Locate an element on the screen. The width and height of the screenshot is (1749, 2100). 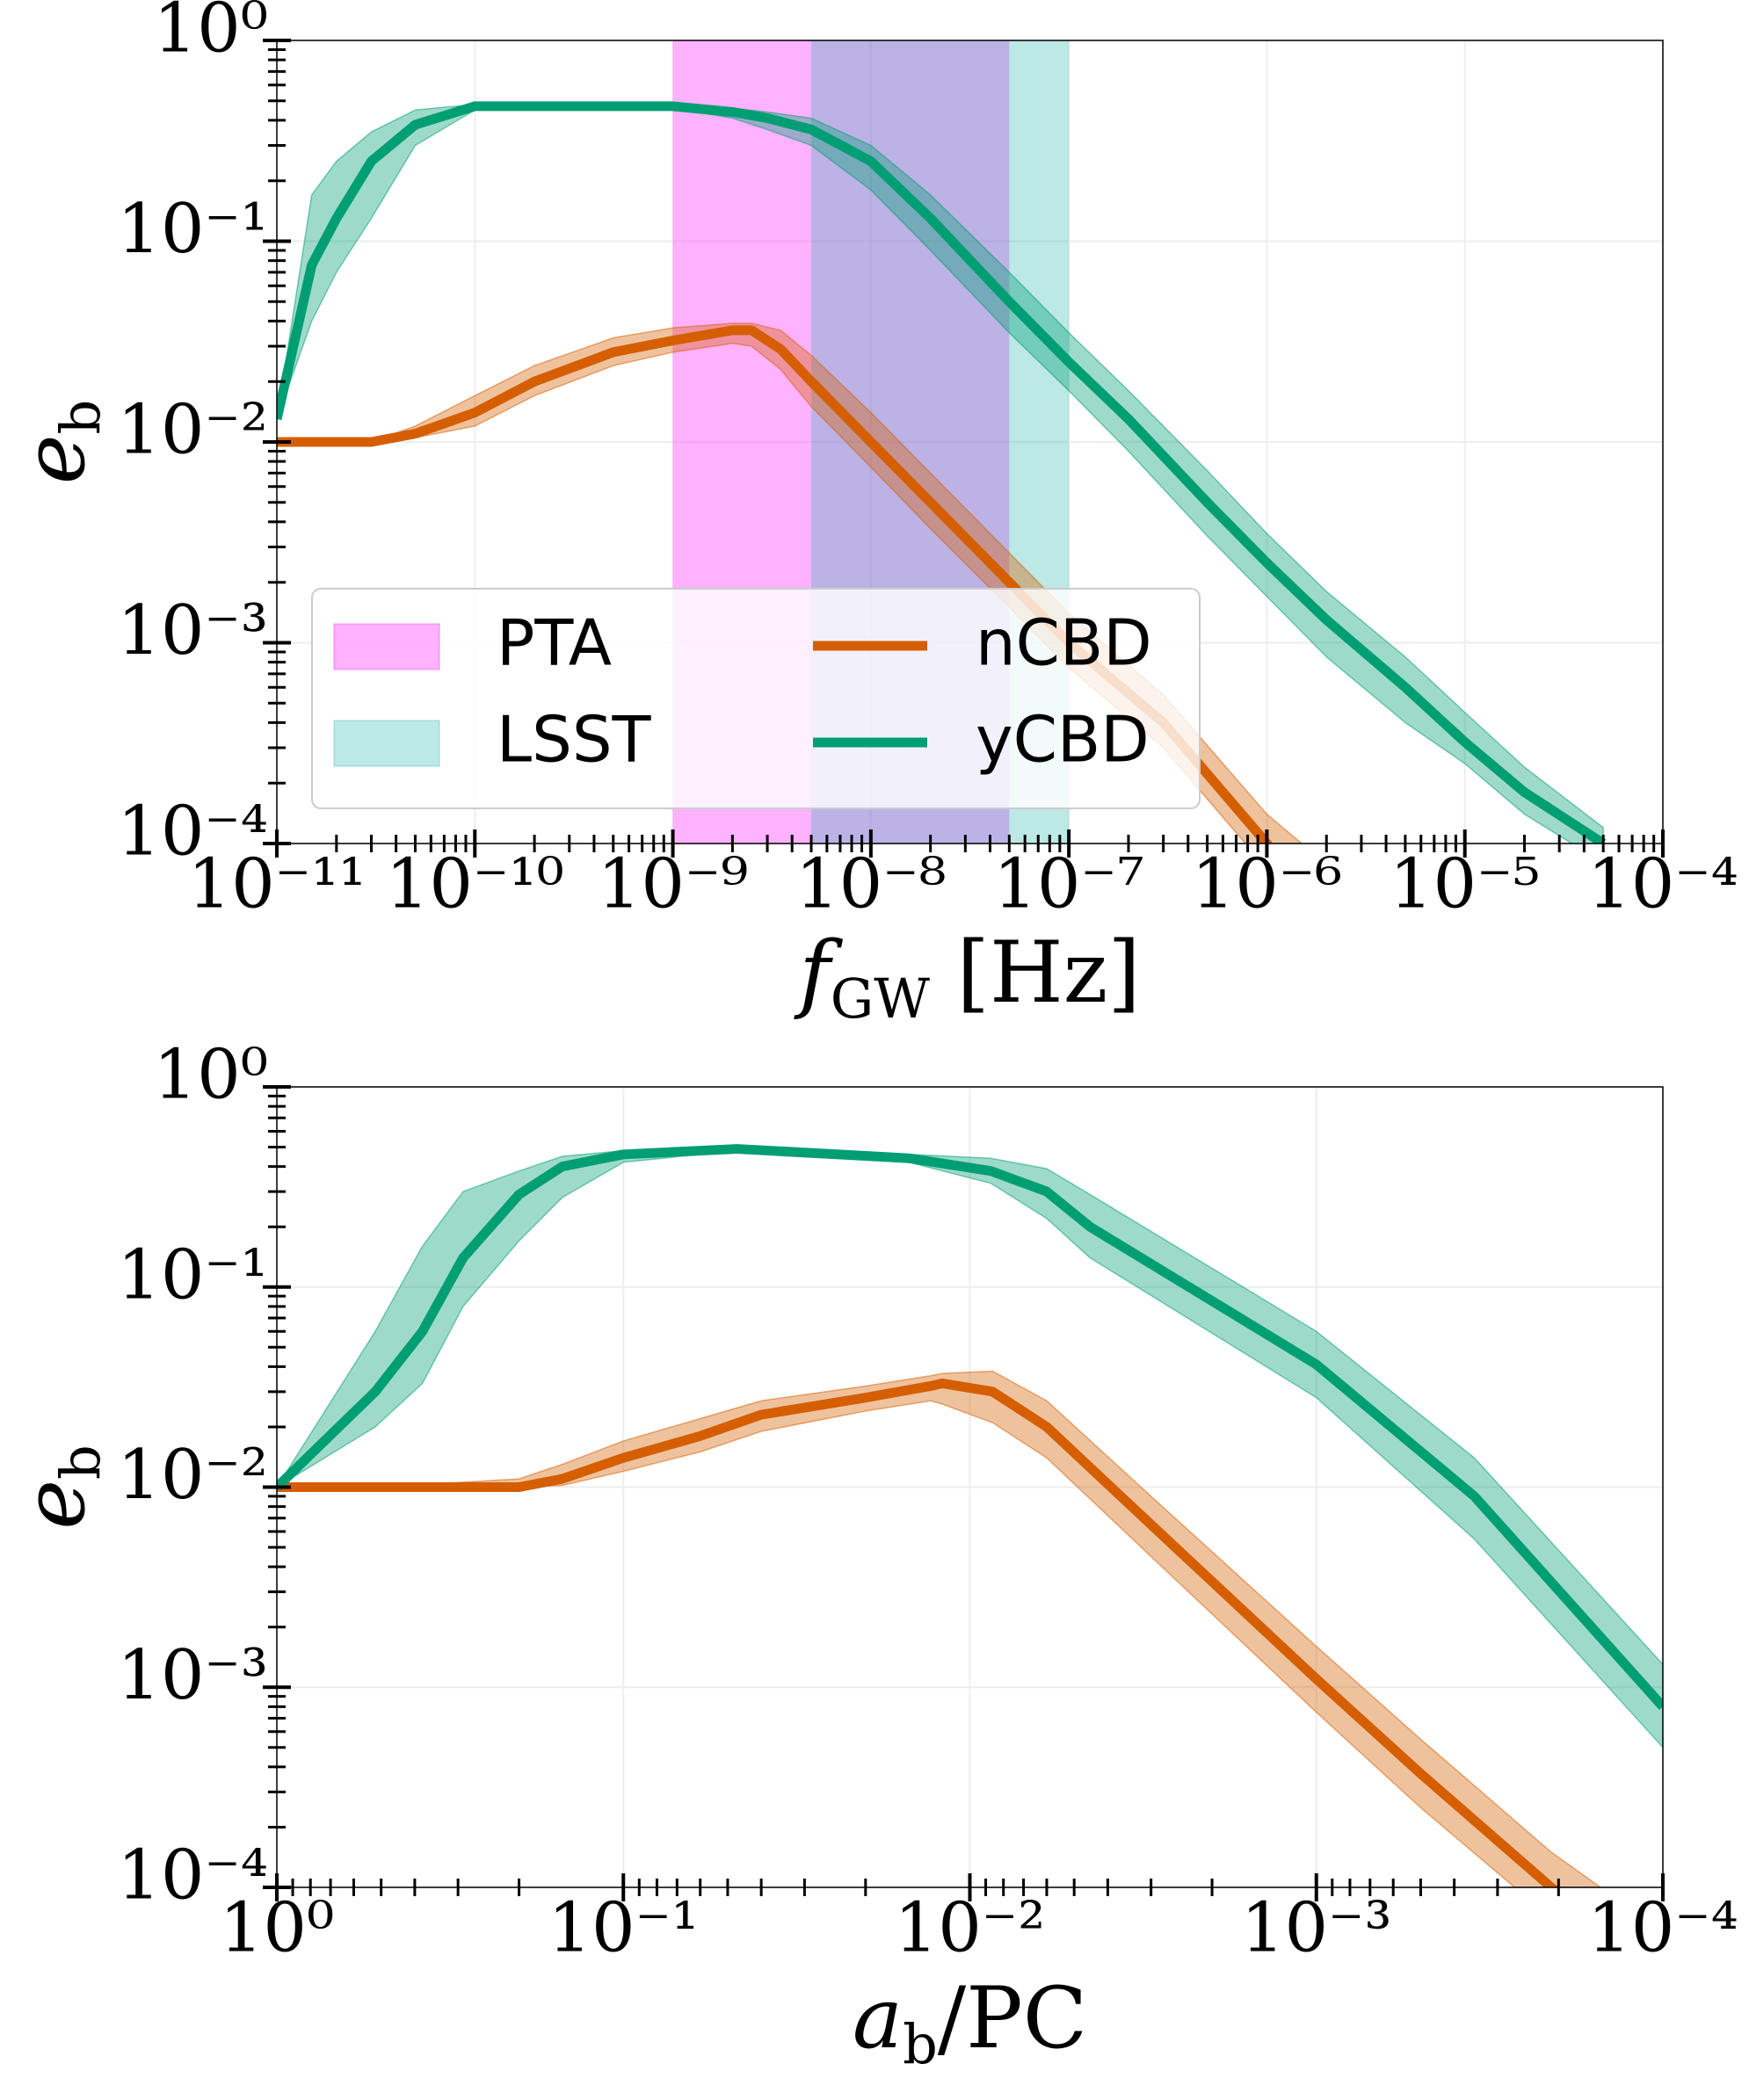
label-rest: /PC is located at coordinates (1013, 2018).